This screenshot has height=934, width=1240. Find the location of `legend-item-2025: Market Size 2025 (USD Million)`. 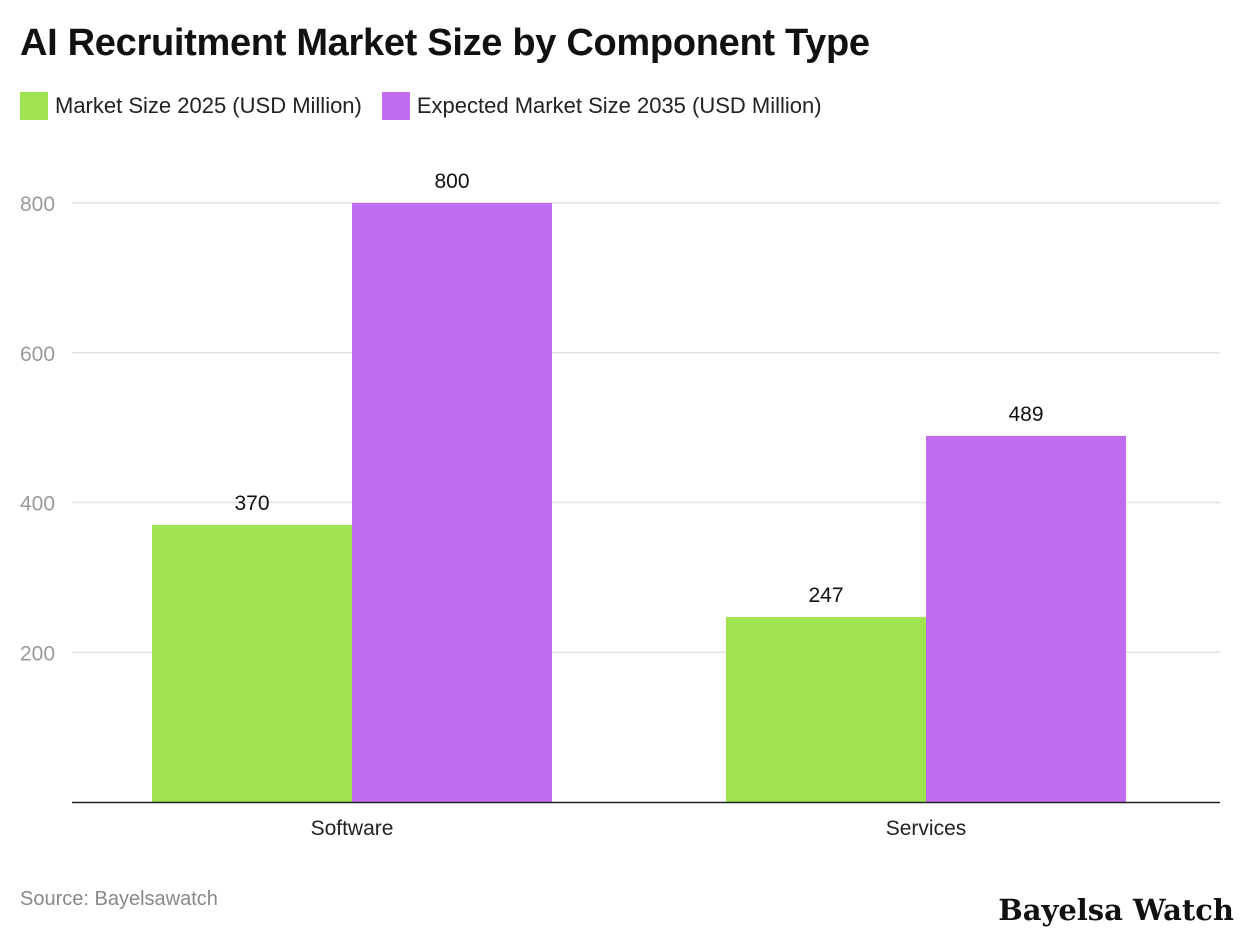

legend-item-2025: Market Size 2025 (USD Million) is located at coordinates (191, 106).